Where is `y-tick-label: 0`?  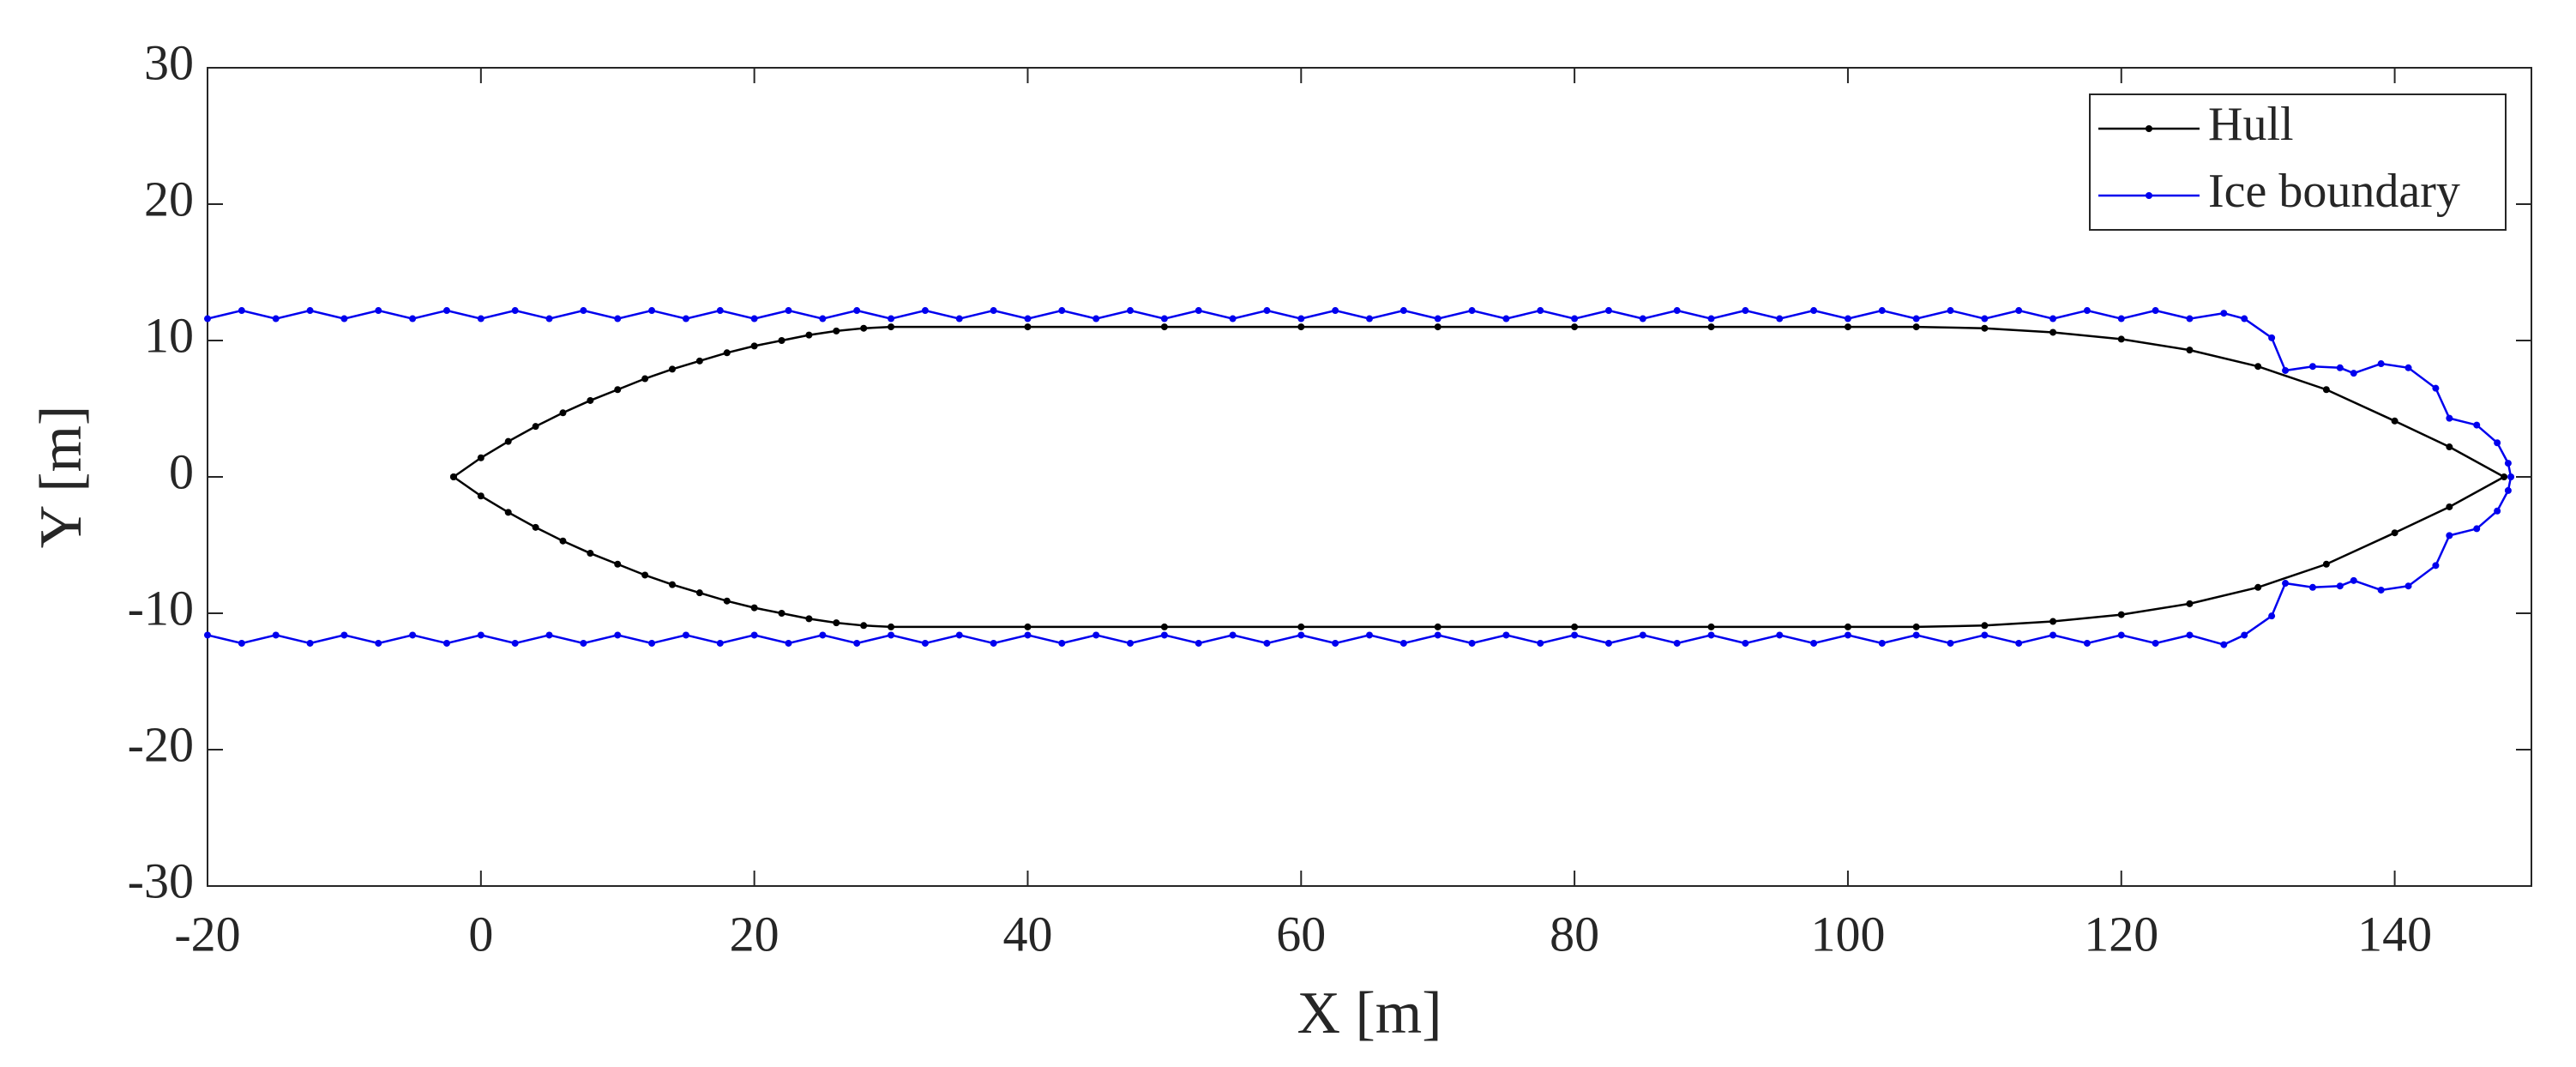 y-tick-label: 0 is located at coordinates (181, 471).